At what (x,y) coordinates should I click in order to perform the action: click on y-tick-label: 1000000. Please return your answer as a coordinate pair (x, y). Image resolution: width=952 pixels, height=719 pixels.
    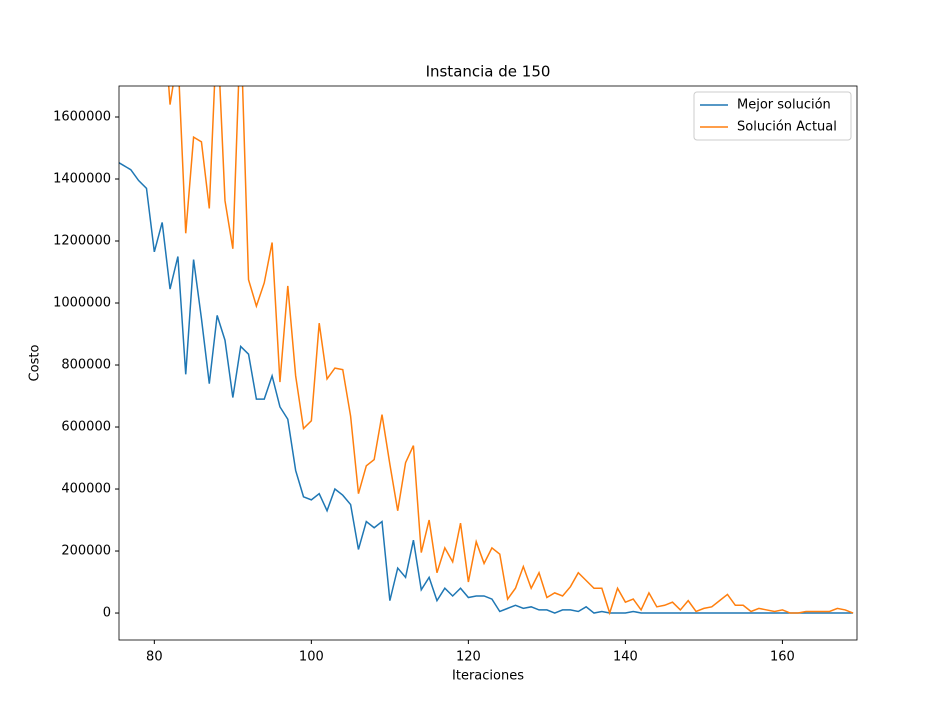
    Looking at the image, I should click on (82, 303).